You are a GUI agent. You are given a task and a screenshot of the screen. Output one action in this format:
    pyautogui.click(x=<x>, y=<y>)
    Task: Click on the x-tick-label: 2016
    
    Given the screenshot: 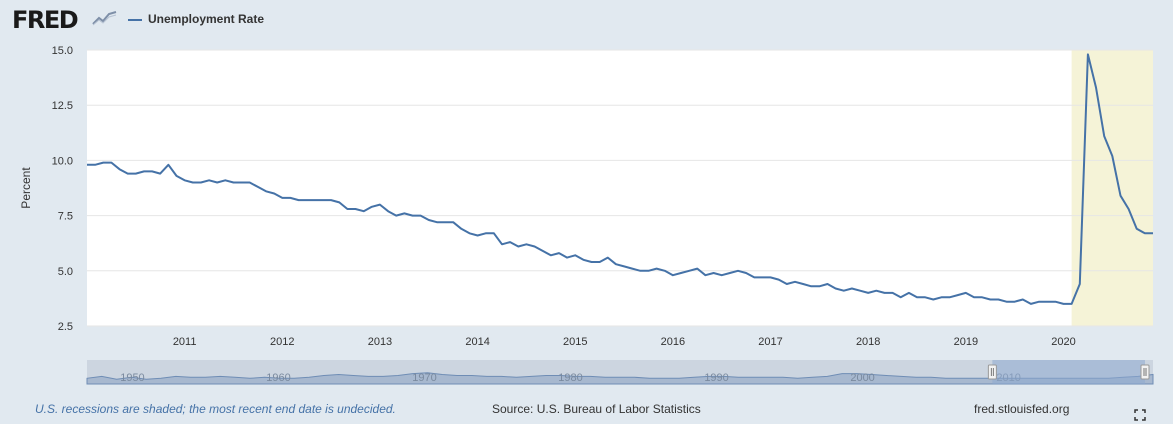 What is the action you would take?
    pyautogui.click(x=673, y=342)
    